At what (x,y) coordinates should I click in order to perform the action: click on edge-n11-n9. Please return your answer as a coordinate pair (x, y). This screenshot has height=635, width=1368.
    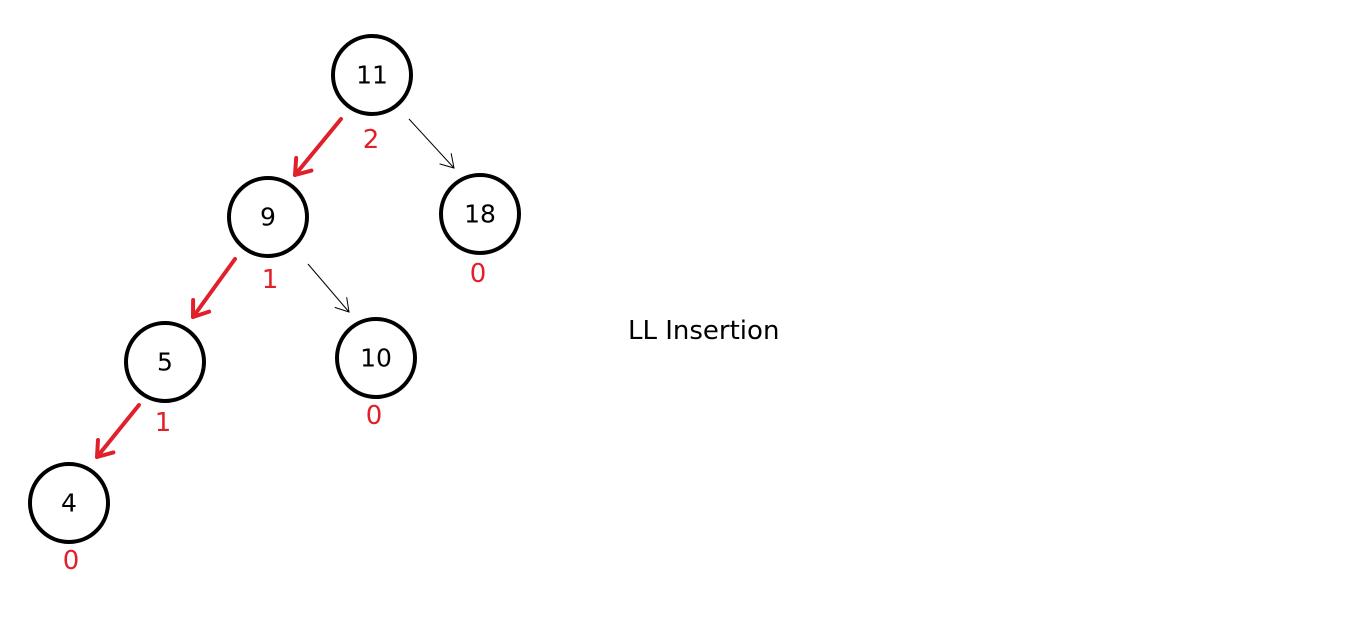
    Looking at the image, I should click on (318, 147).